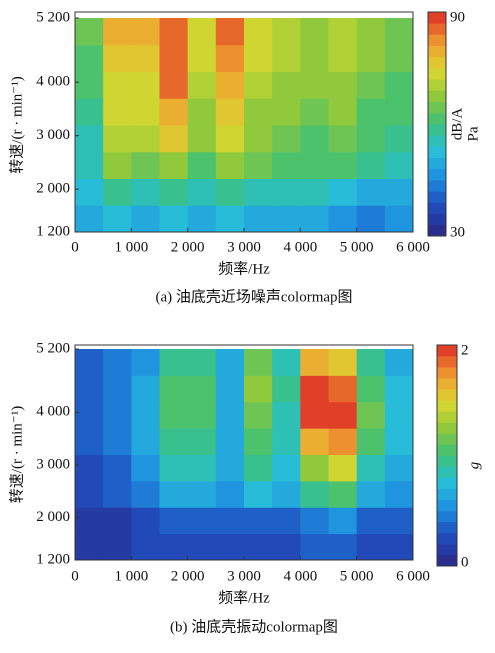  What do you see at coordinates (188, 576) in the screenshot?
I see `x-tick-label: 2 000` at bounding box center [188, 576].